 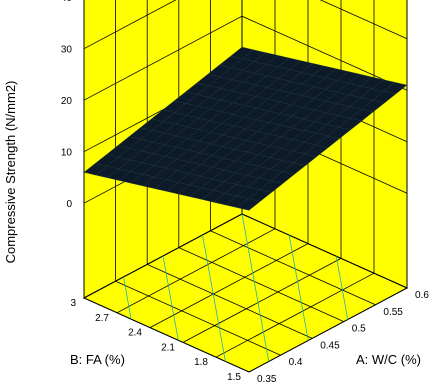 I want to click on y-tick-label: 1.5, so click(x=234, y=377).